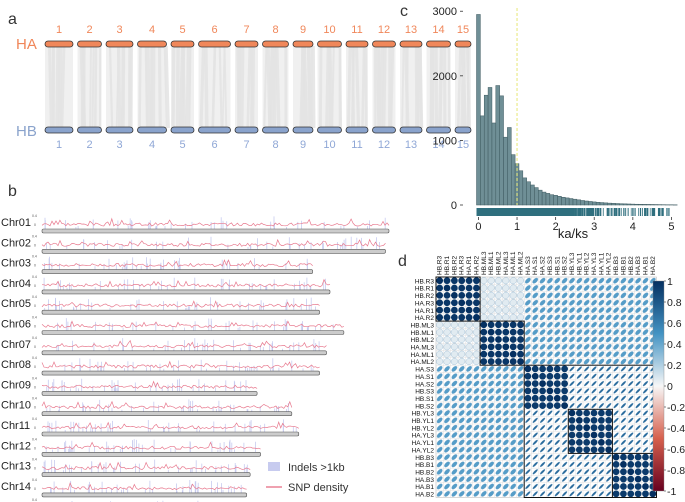 The image size is (685, 502). Describe the element at coordinates (170, 434) in the screenshot. I see `chromosome-bar-Chr11` at that location.